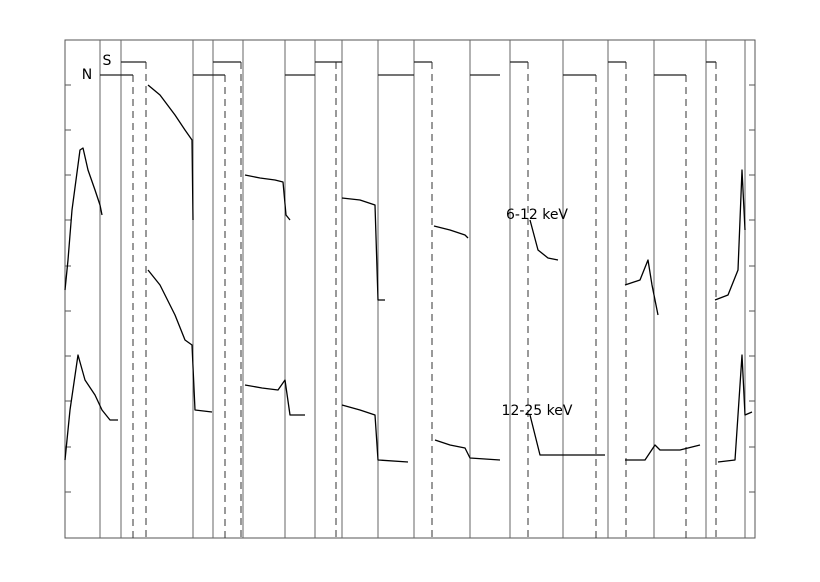 Image resolution: width=820 pixels, height=582 pixels. I want to click on band-label: 6-12 keV, so click(537, 215).